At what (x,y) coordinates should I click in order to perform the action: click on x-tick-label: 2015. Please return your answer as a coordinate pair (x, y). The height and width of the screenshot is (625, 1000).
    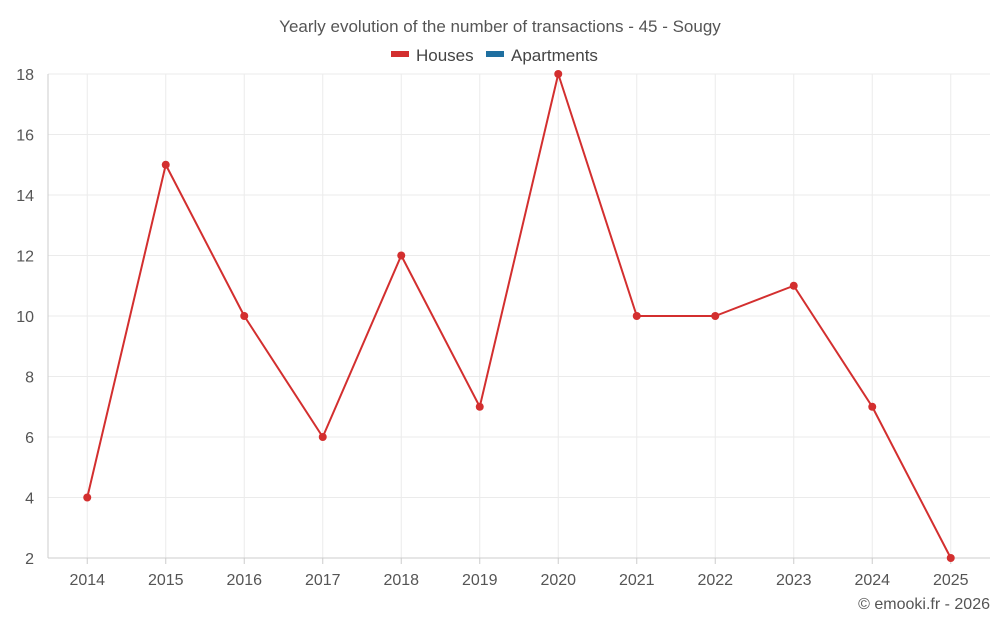
    Looking at the image, I should click on (166, 580).